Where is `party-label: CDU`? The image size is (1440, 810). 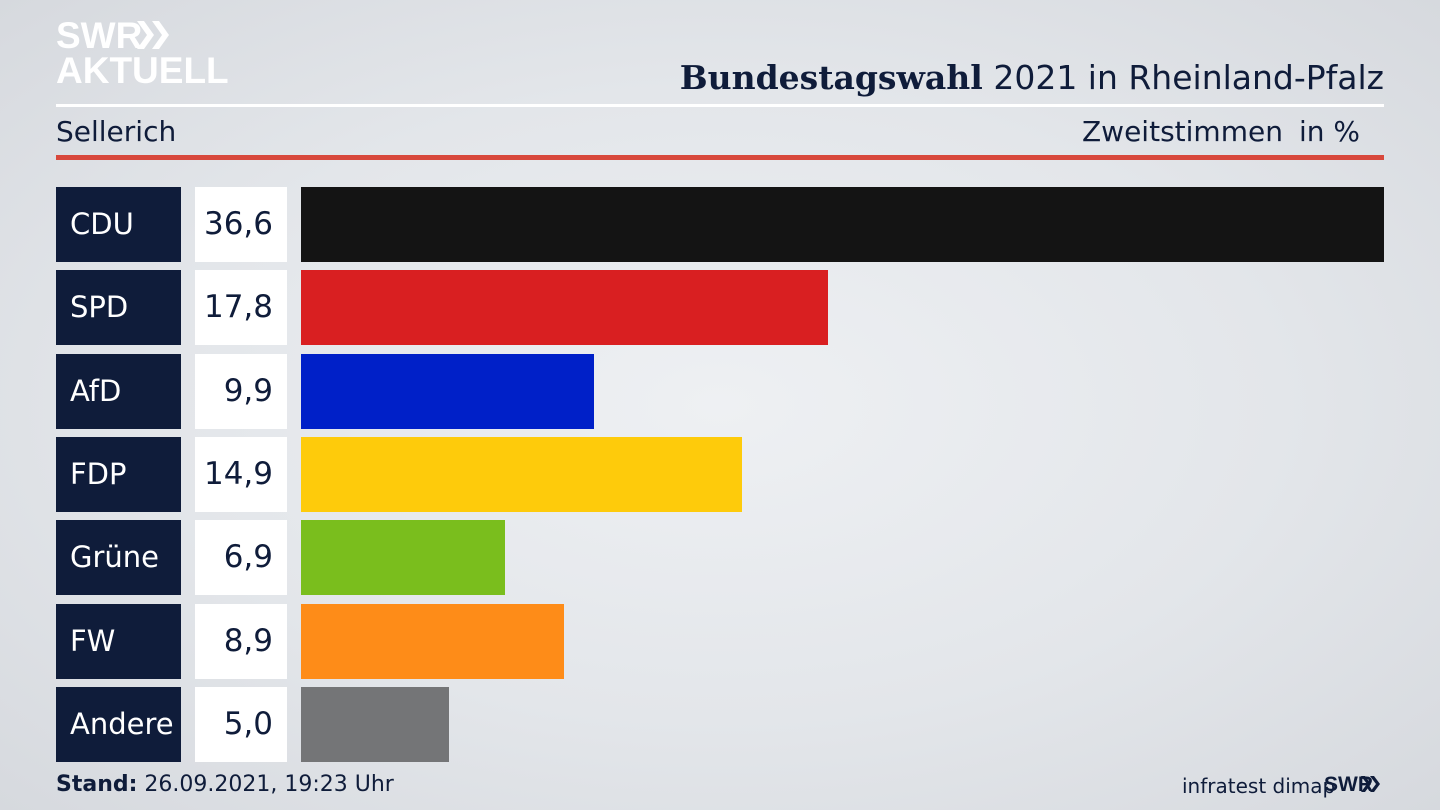
party-label: CDU is located at coordinates (118, 224).